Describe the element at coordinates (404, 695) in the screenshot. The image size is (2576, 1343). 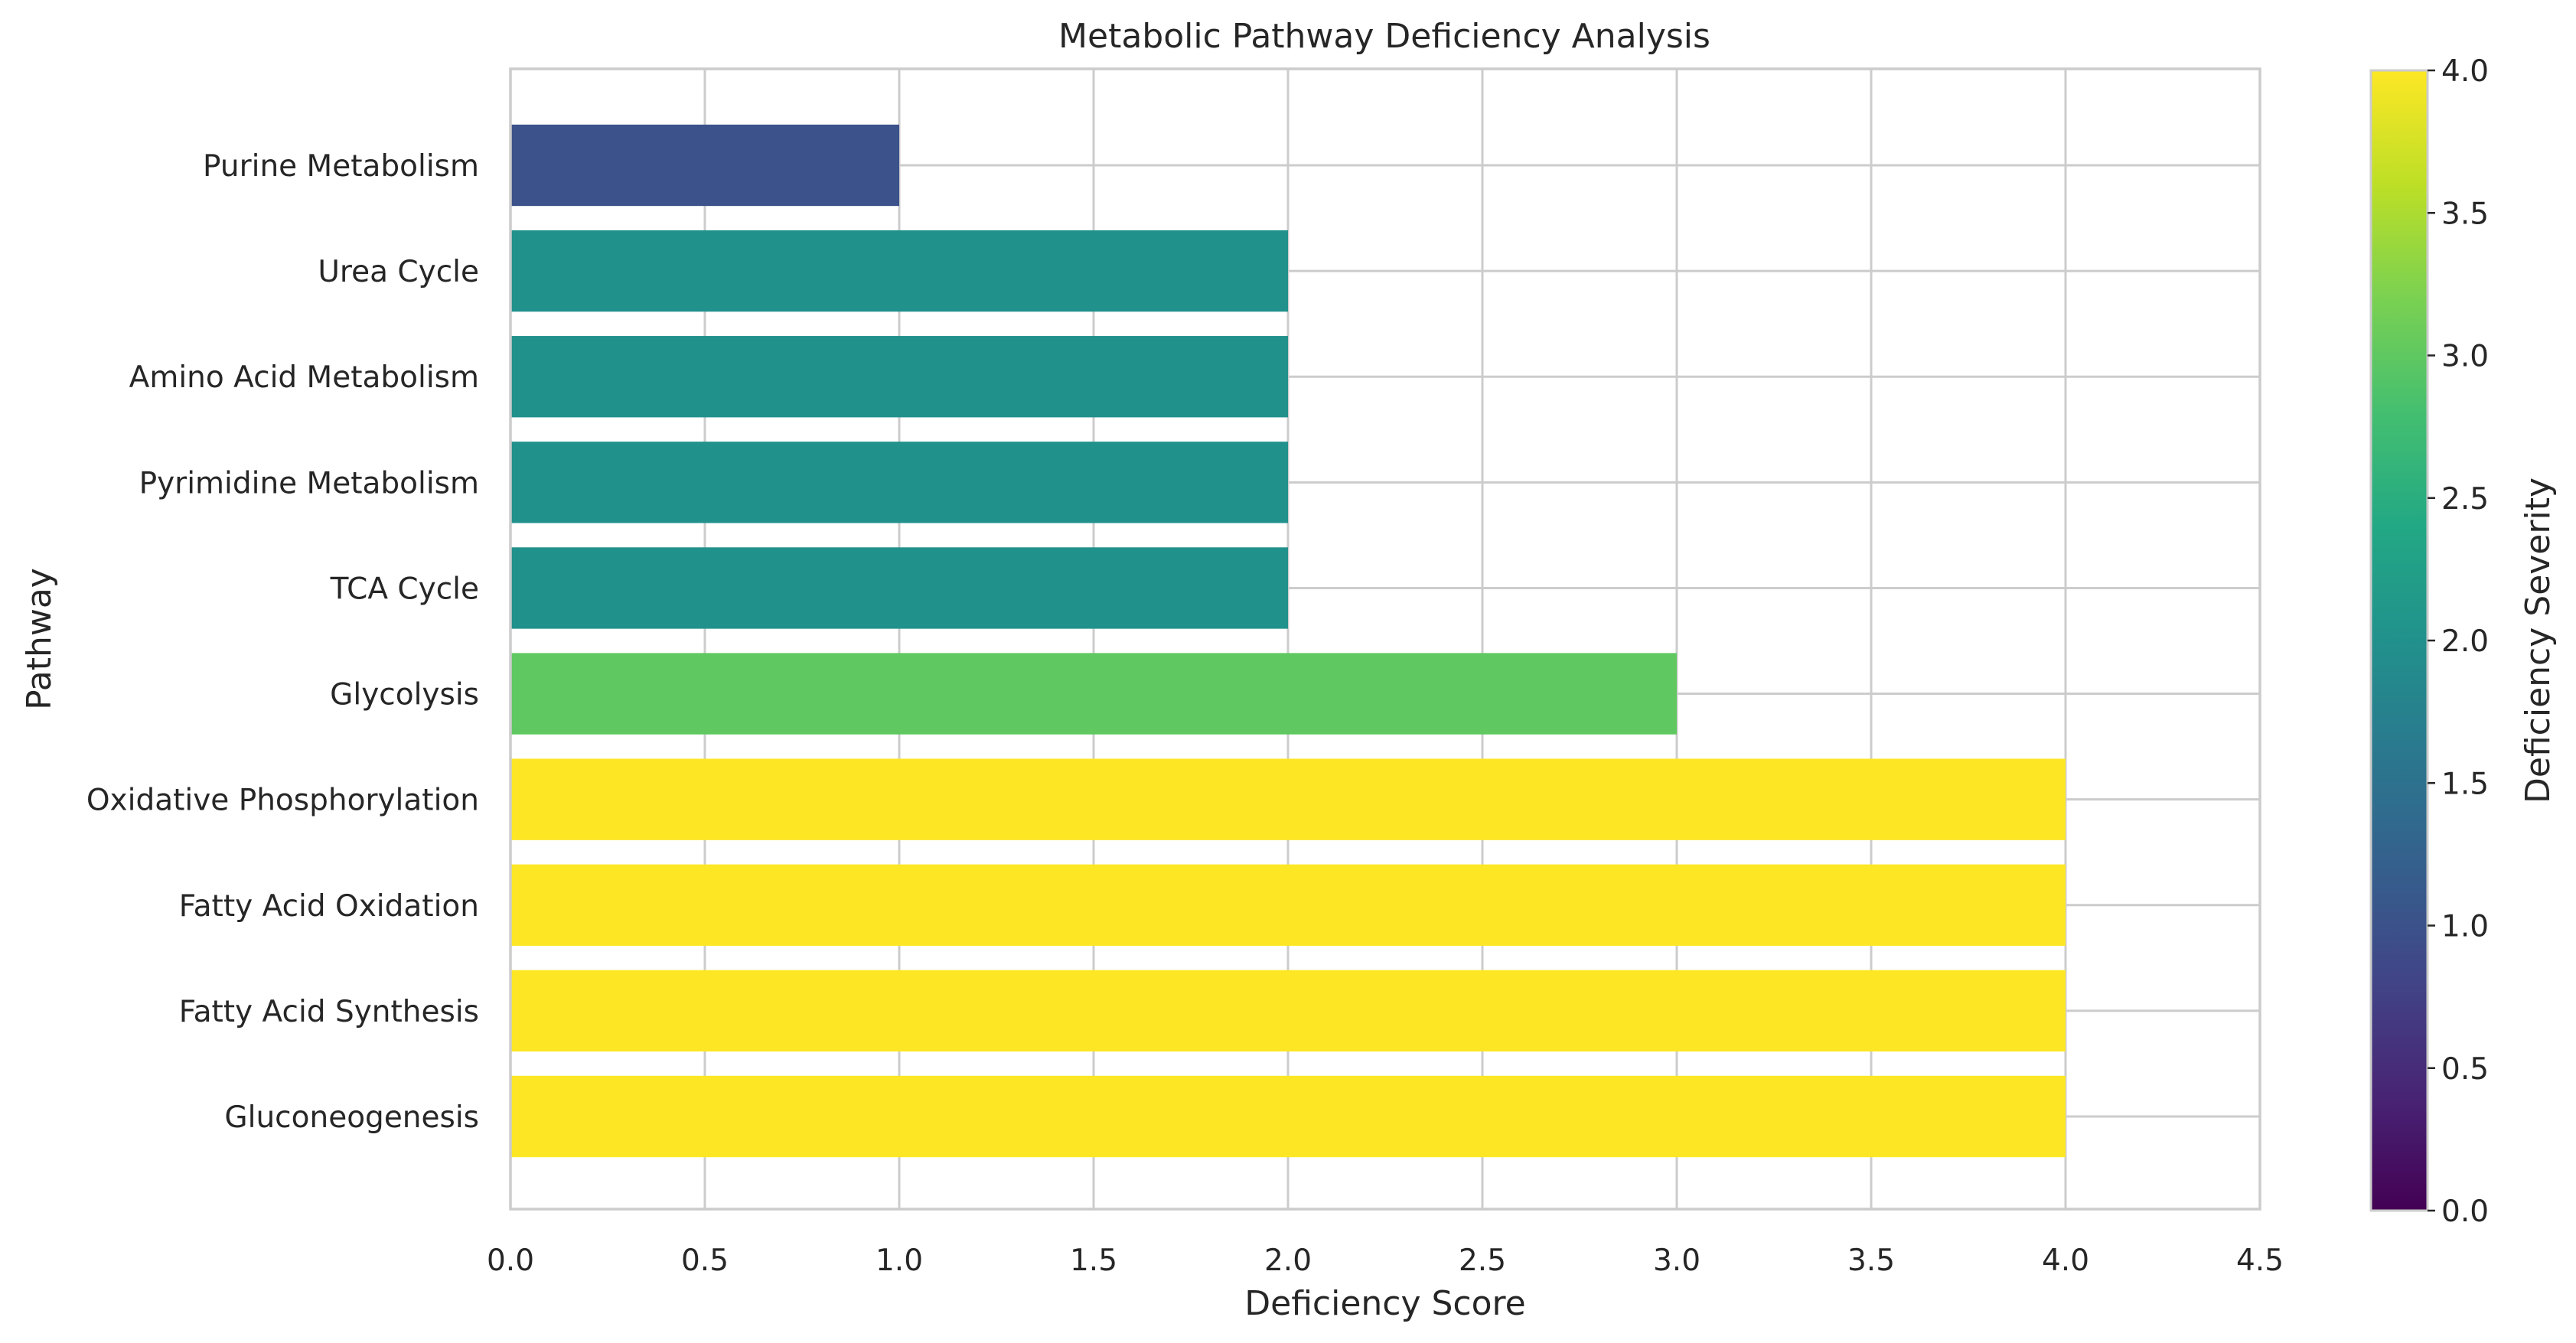
I see `y-tick-label: Glycolysis` at that location.